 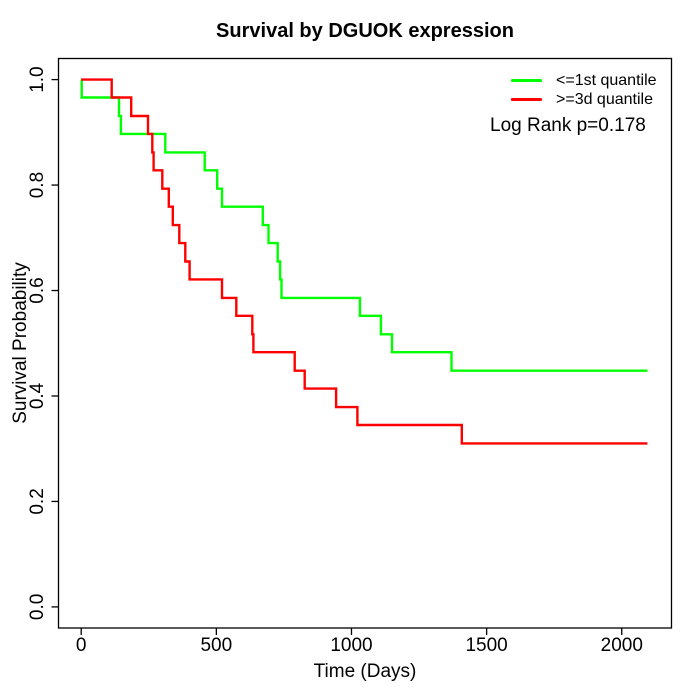 I want to click on x-tick-label: 0, so click(x=81, y=645).